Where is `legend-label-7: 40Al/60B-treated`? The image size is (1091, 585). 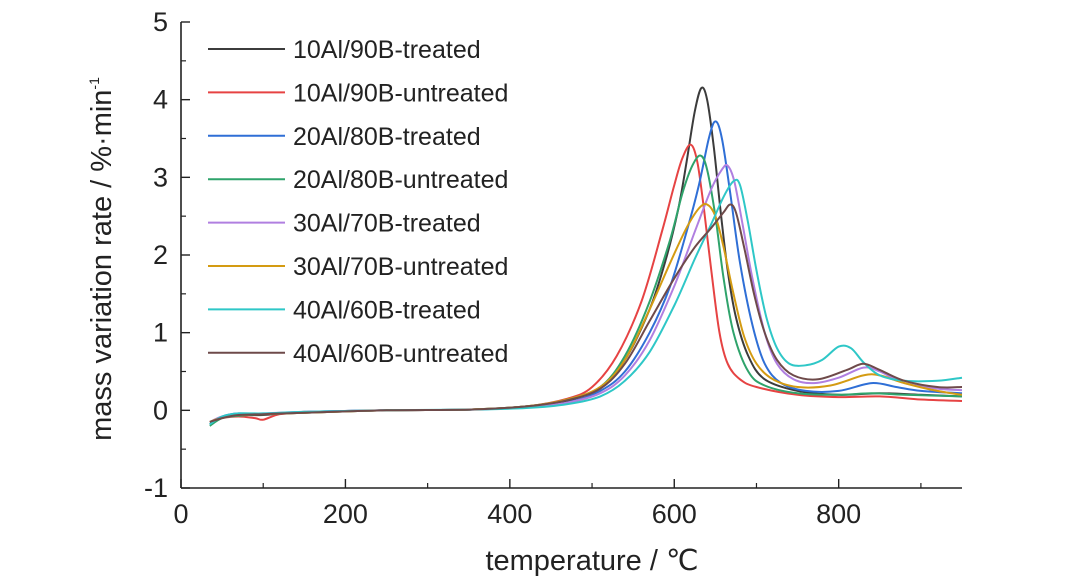 legend-label-7: 40Al/60B-treated is located at coordinates (387, 310).